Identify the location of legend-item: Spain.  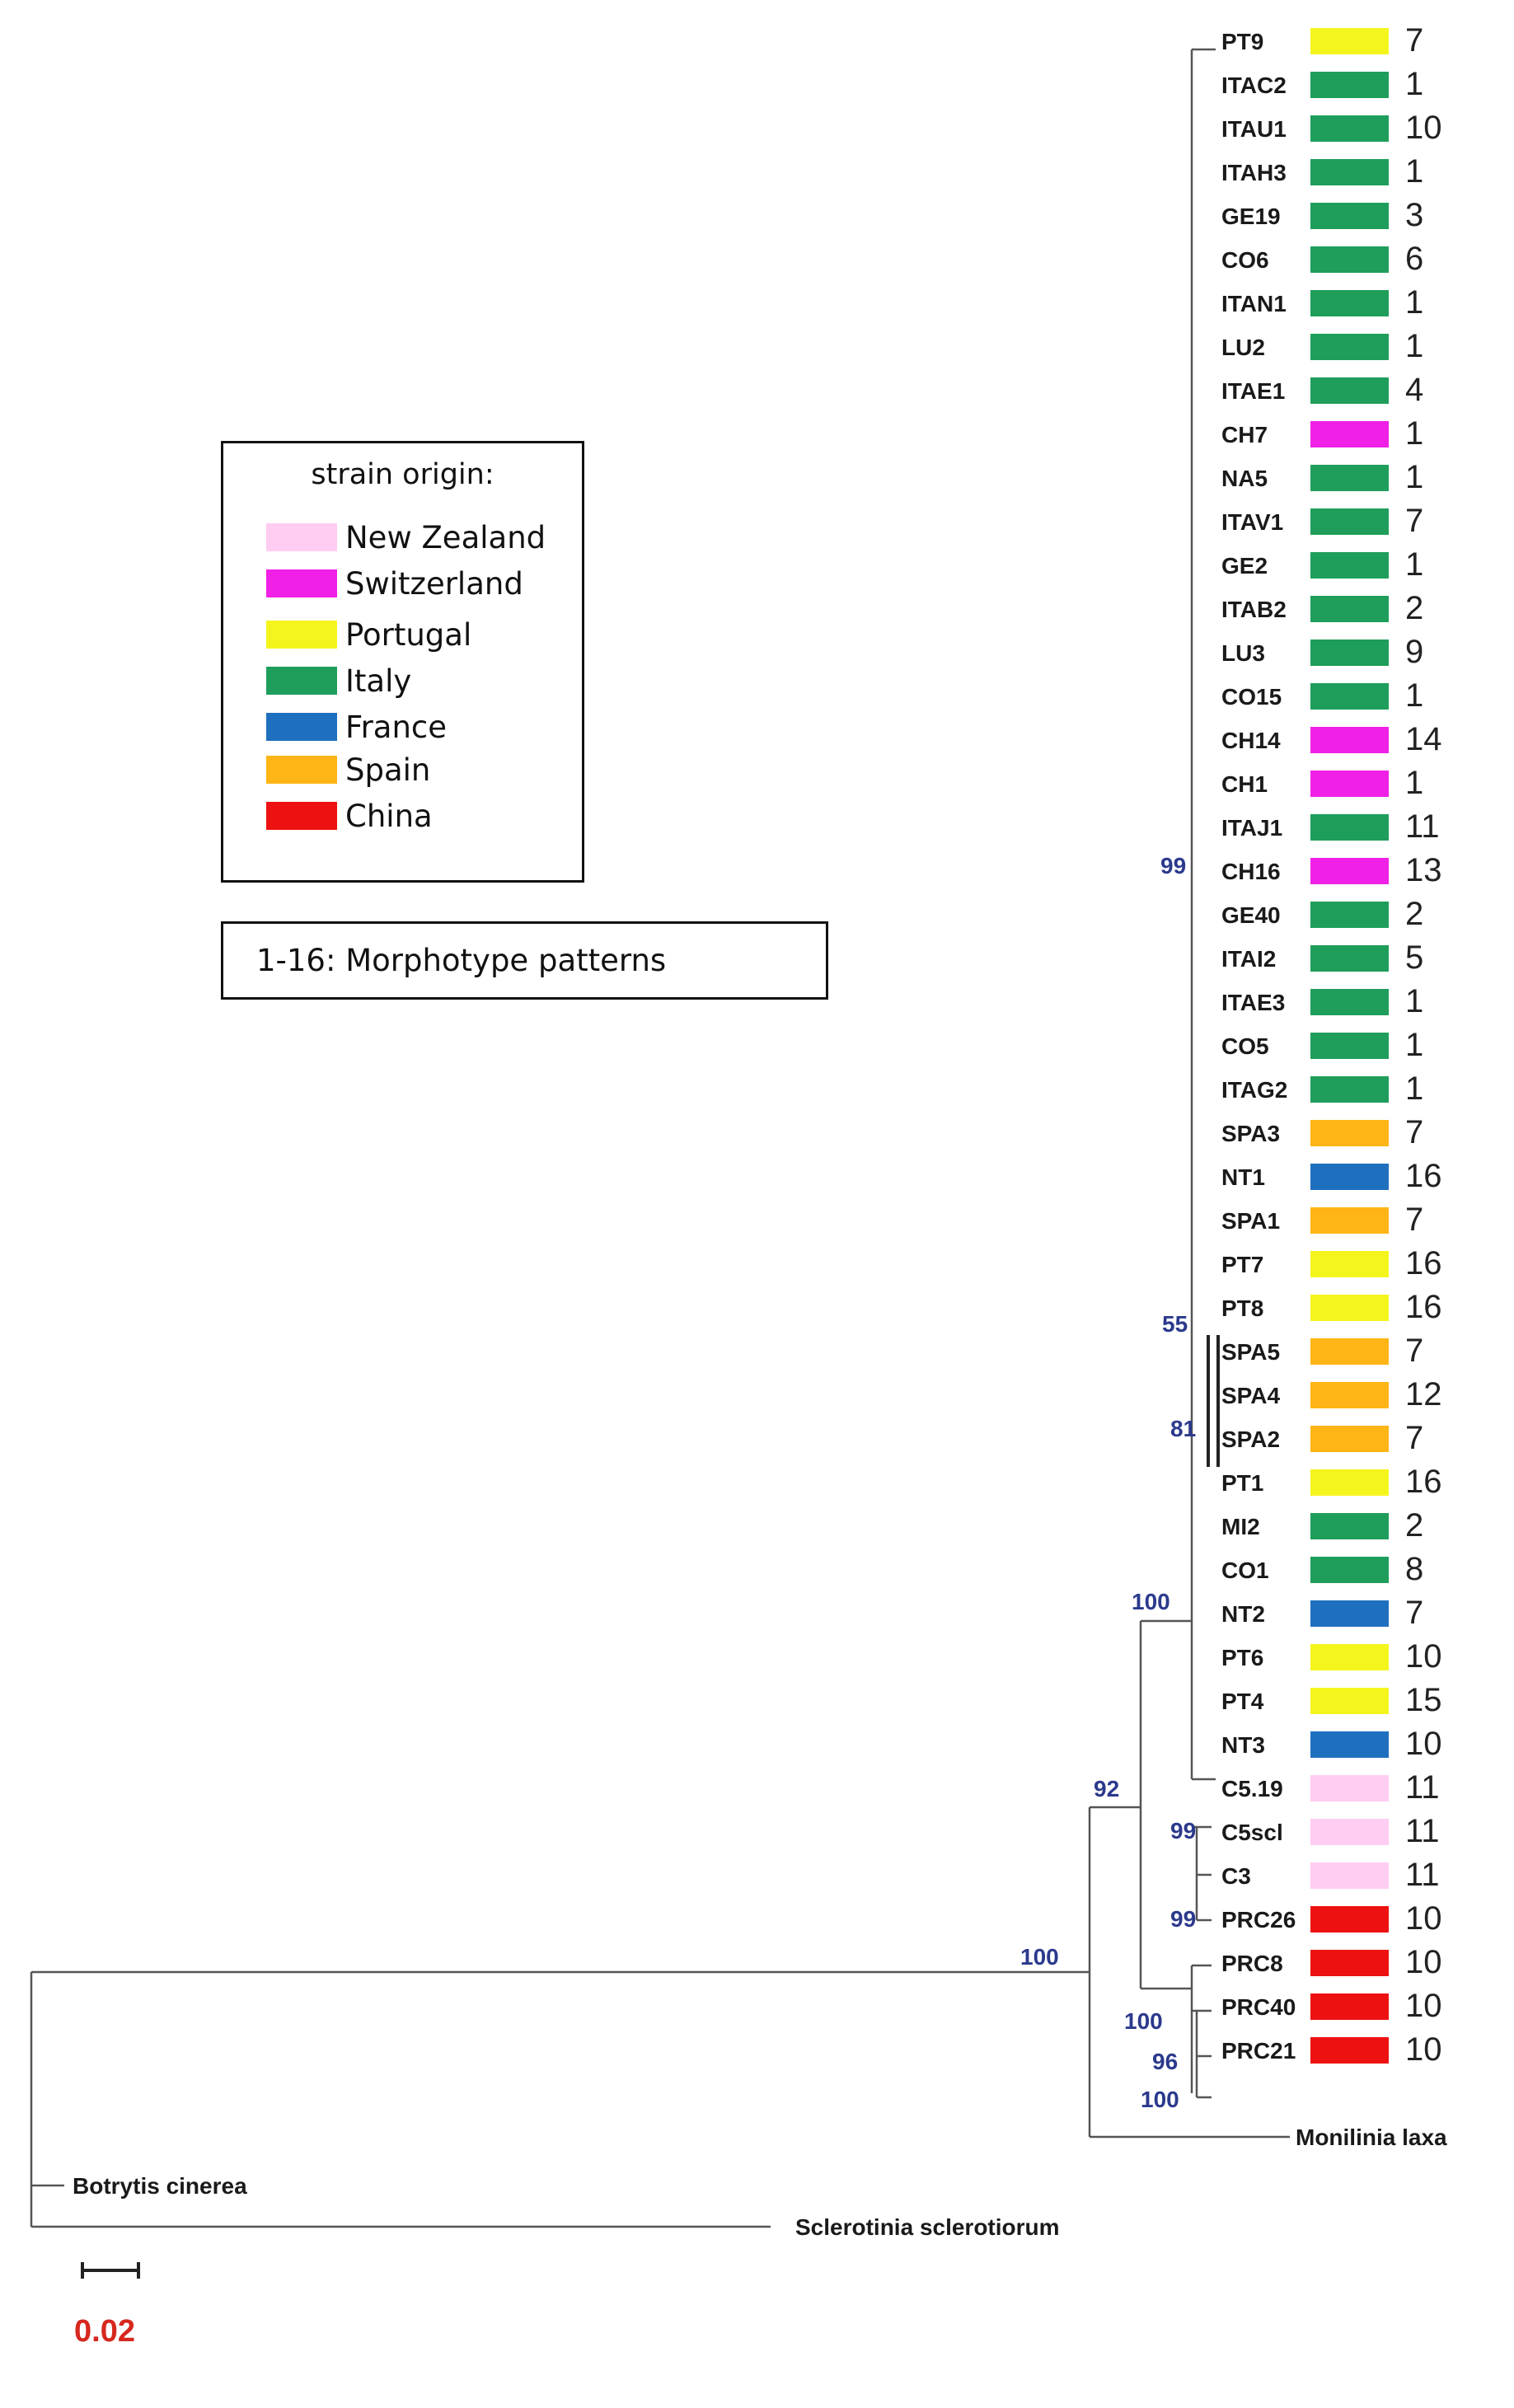
(349, 770).